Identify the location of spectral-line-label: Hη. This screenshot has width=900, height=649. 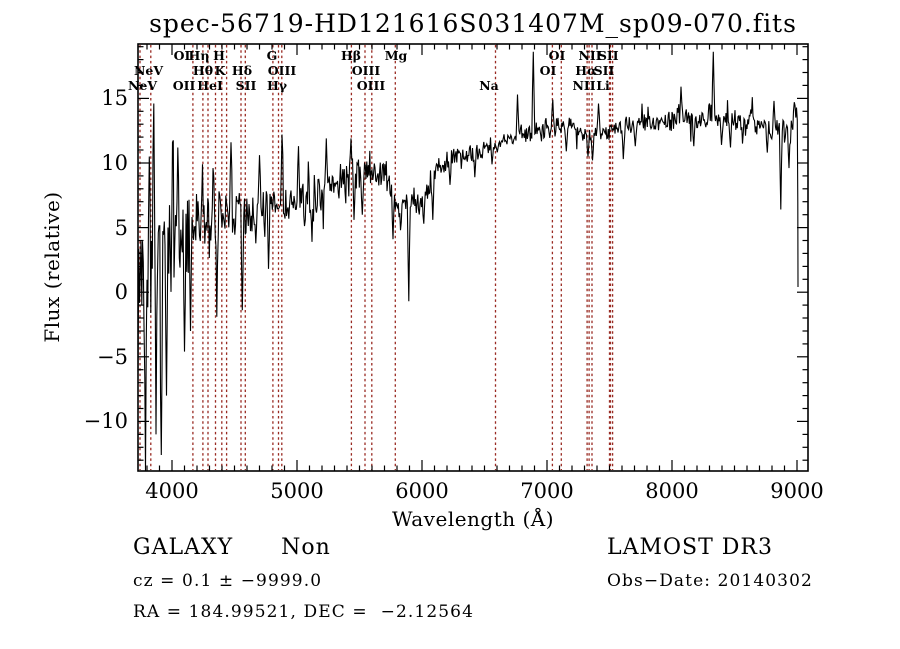
(199, 55).